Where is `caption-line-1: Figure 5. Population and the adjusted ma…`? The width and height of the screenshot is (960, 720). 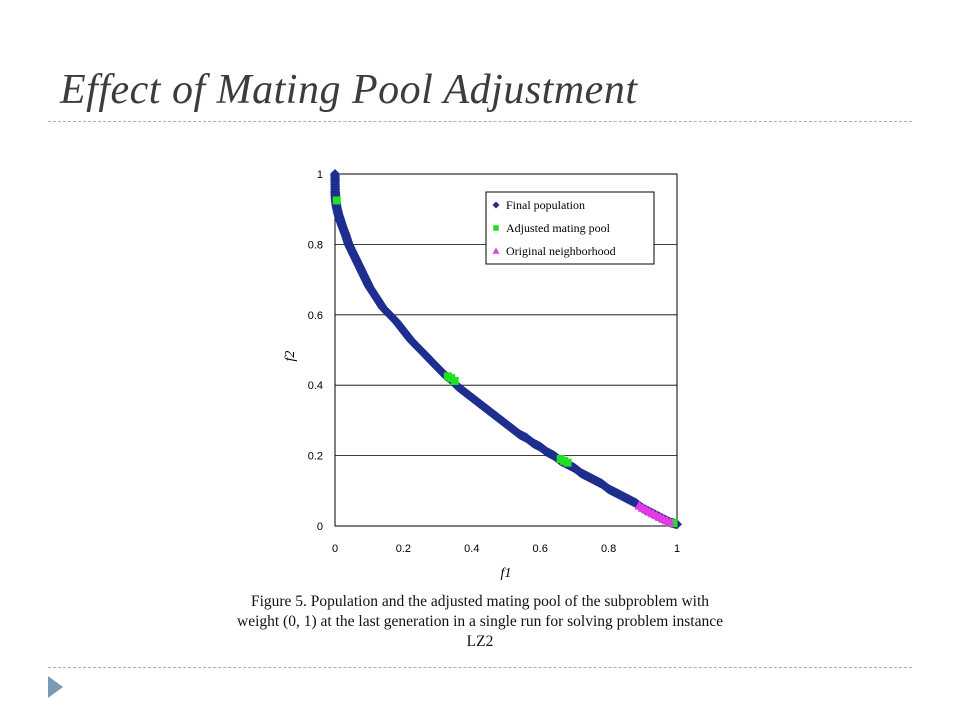 caption-line-1: Figure 5. Population and the adjusted ma… is located at coordinates (480, 601).